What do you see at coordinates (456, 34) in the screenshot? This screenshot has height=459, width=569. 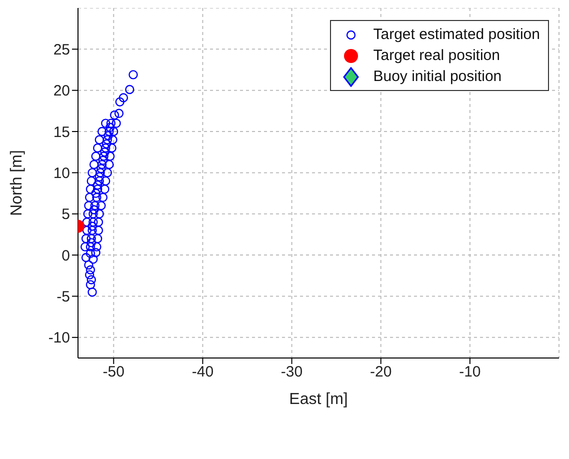 I see `legend-label: Target estimated position` at bounding box center [456, 34].